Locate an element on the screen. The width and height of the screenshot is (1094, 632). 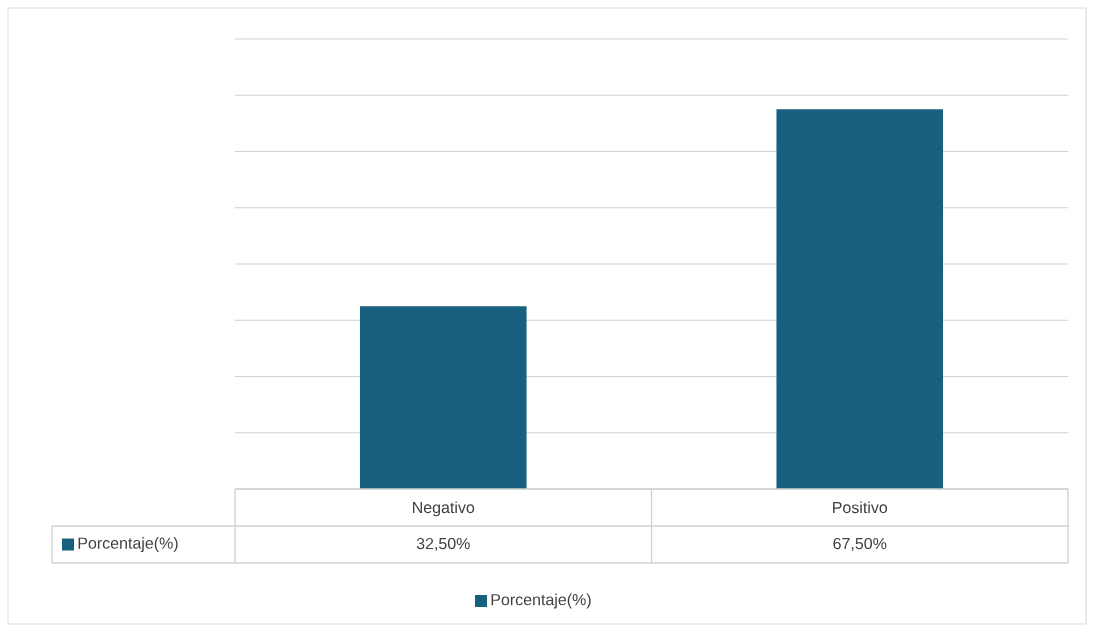
x-tick-label: Negativo is located at coordinates (444, 509).